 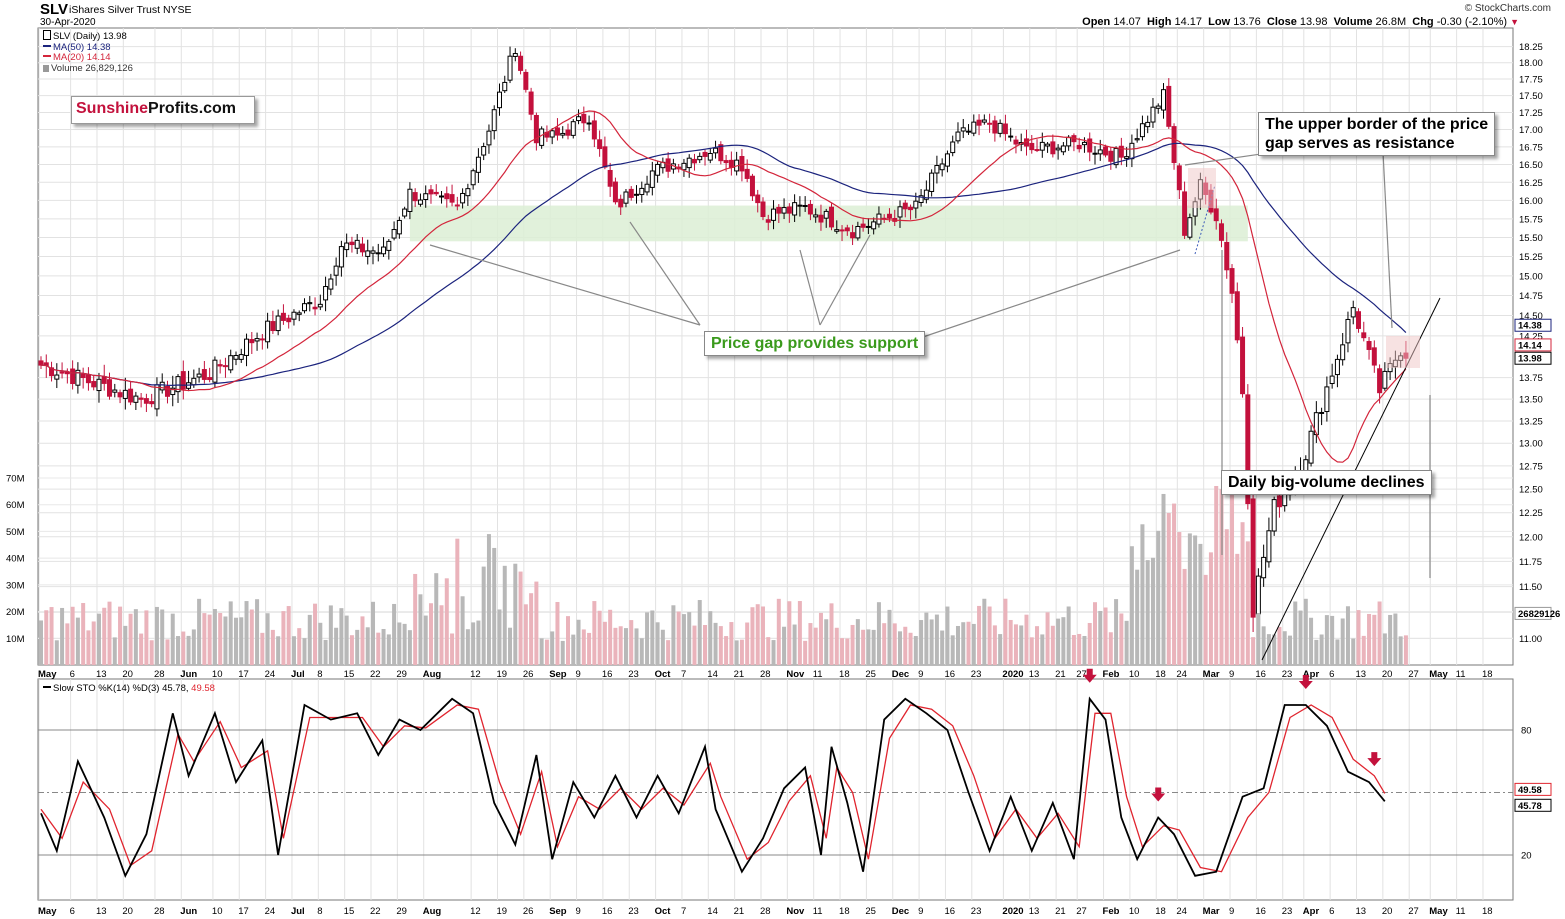 What do you see at coordinates (1438, 674) in the screenshot?
I see `price-x-label: May` at bounding box center [1438, 674].